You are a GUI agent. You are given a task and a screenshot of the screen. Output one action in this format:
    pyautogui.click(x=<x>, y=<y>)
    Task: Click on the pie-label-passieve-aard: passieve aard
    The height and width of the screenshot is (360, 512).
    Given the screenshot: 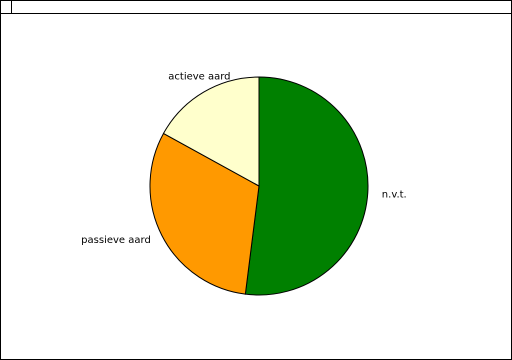 What is the action you would take?
    pyautogui.click(x=116, y=240)
    